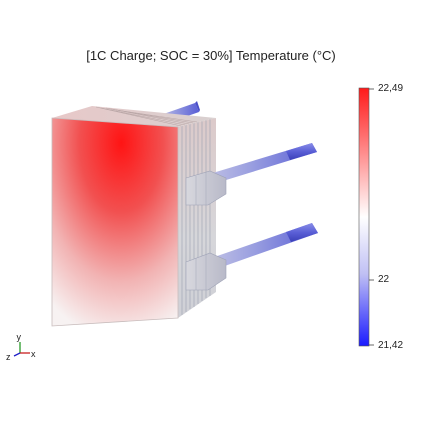 The height and width of the screenshot is (422, 422). What do you see at coordinates (211, 55) in the screenshot?
I see `plot-title: [1C Charge; SOC = 30%] Temperature (°C)` at bounding box center [211, 55].